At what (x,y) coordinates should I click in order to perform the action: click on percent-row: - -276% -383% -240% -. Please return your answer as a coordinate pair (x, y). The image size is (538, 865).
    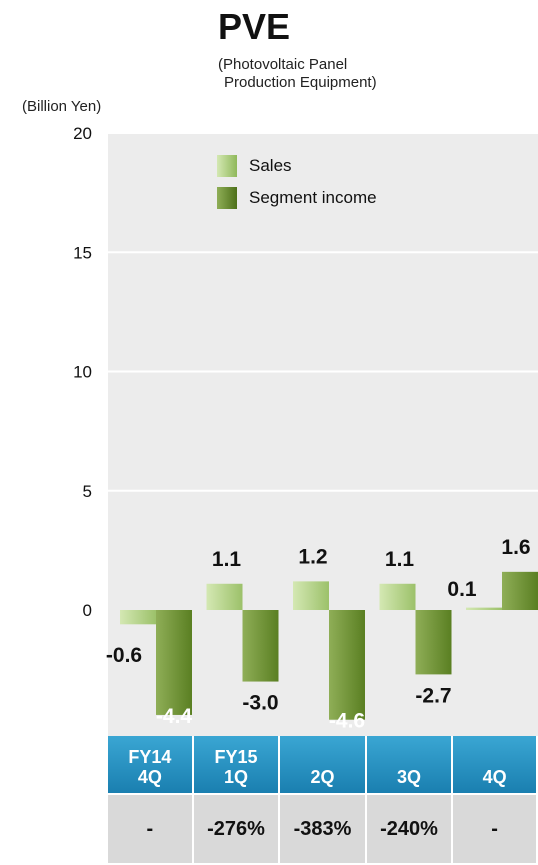
    Looking at the image, I should click on (323, 829).